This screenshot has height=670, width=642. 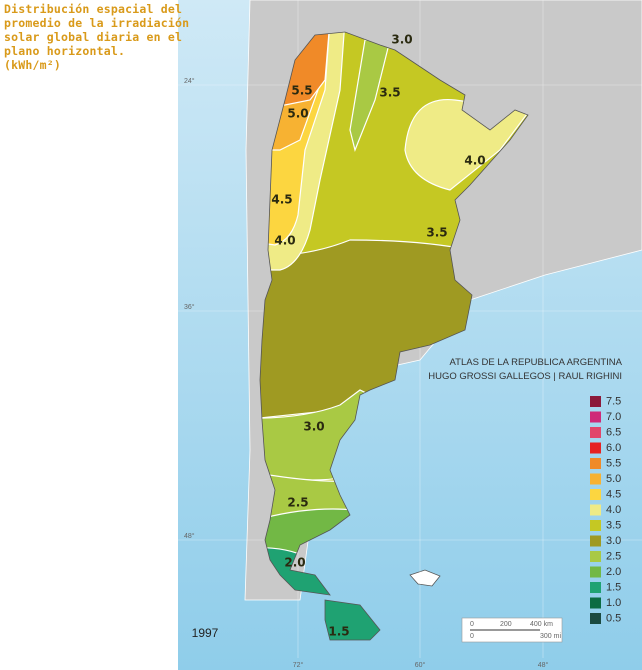 What do you see at coordinates (613, 618) in the screenshot?
I see `legend-label: 0.5` at bounding box center [613, 618].